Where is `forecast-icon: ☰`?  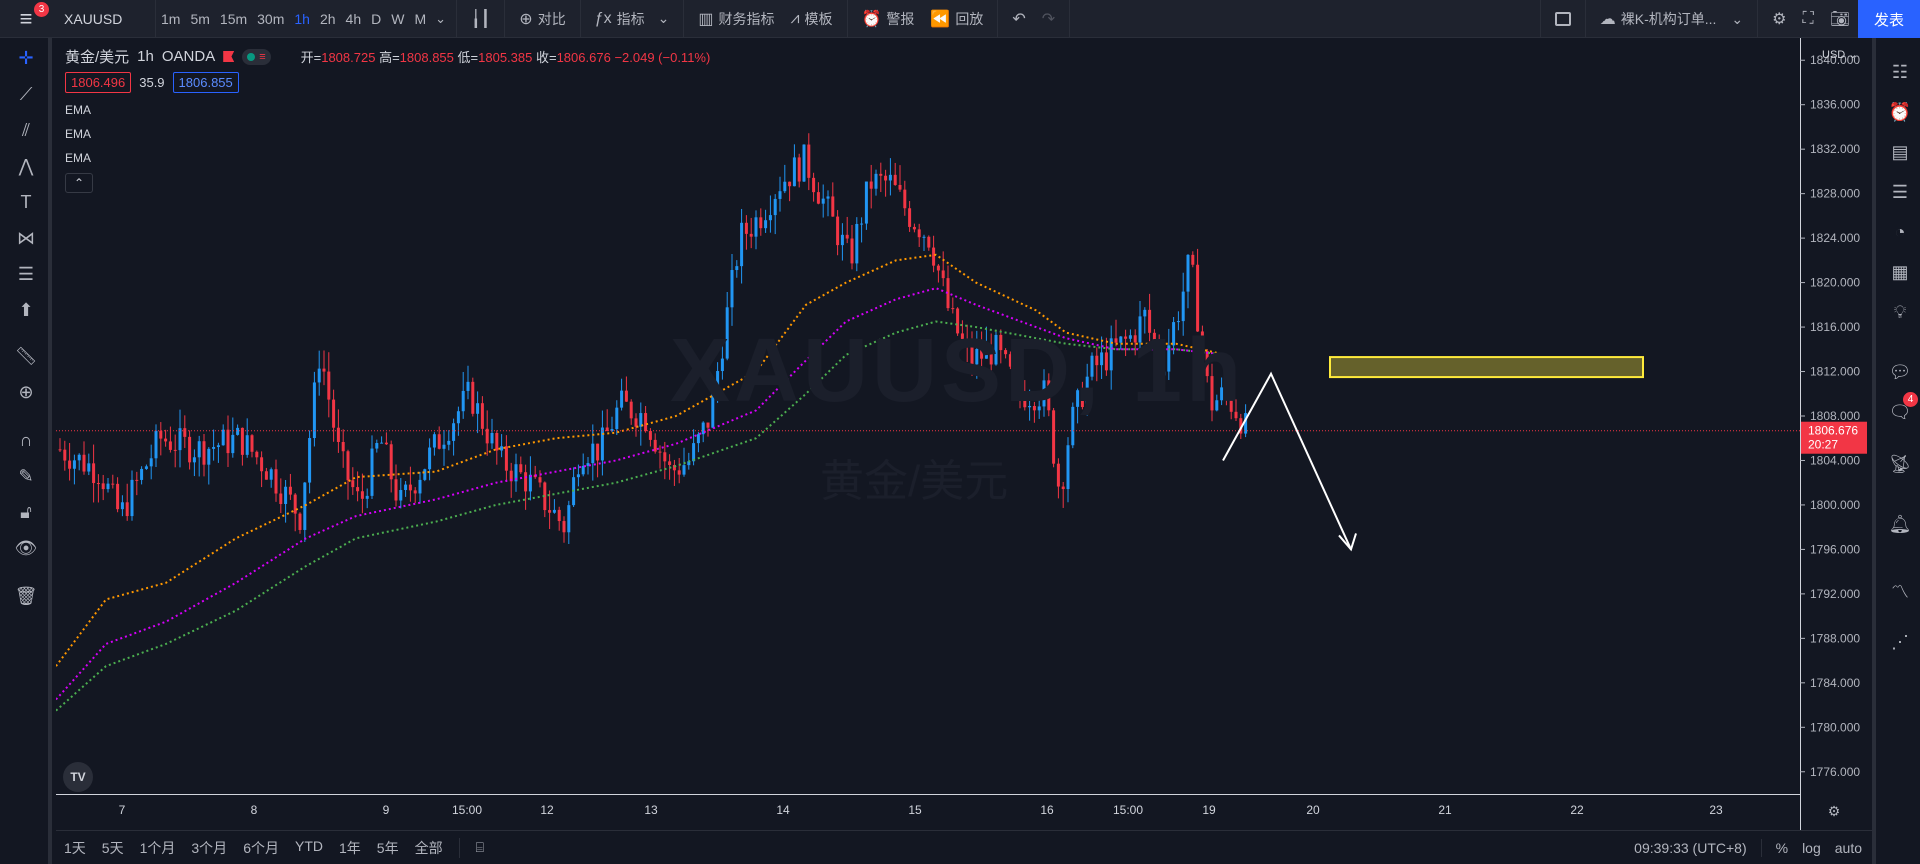 forecast-icon: ☰ is located at coordinates (26, 274).